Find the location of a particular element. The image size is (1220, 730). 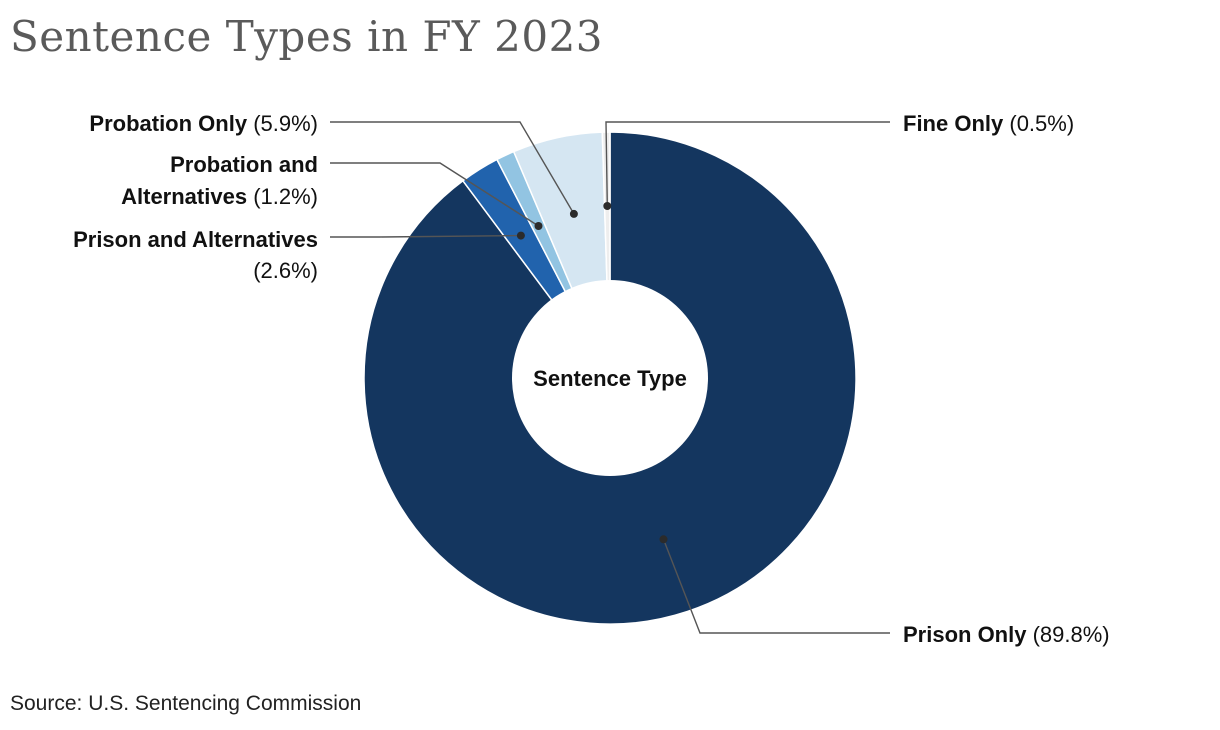

donut-hole is located at coordinates (610, 378).